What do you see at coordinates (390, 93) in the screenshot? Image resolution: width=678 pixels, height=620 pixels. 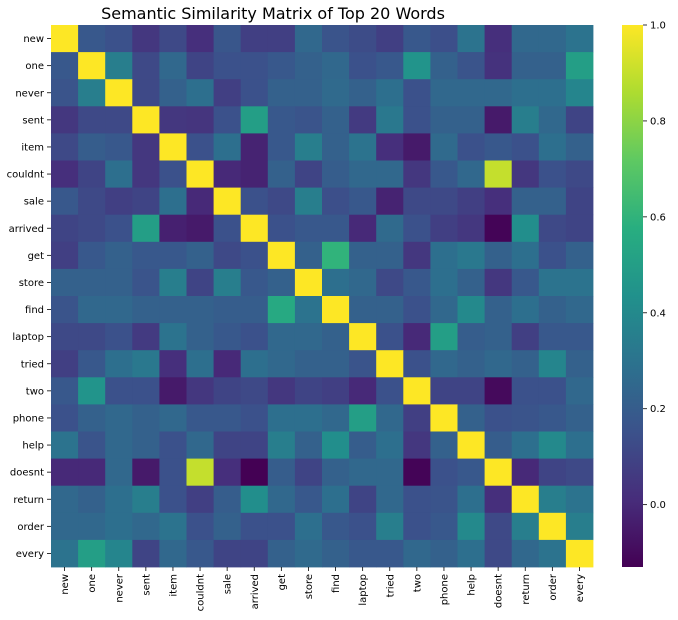 I see `heatmap-cell-never-tried` at bounding box center [390, 93].